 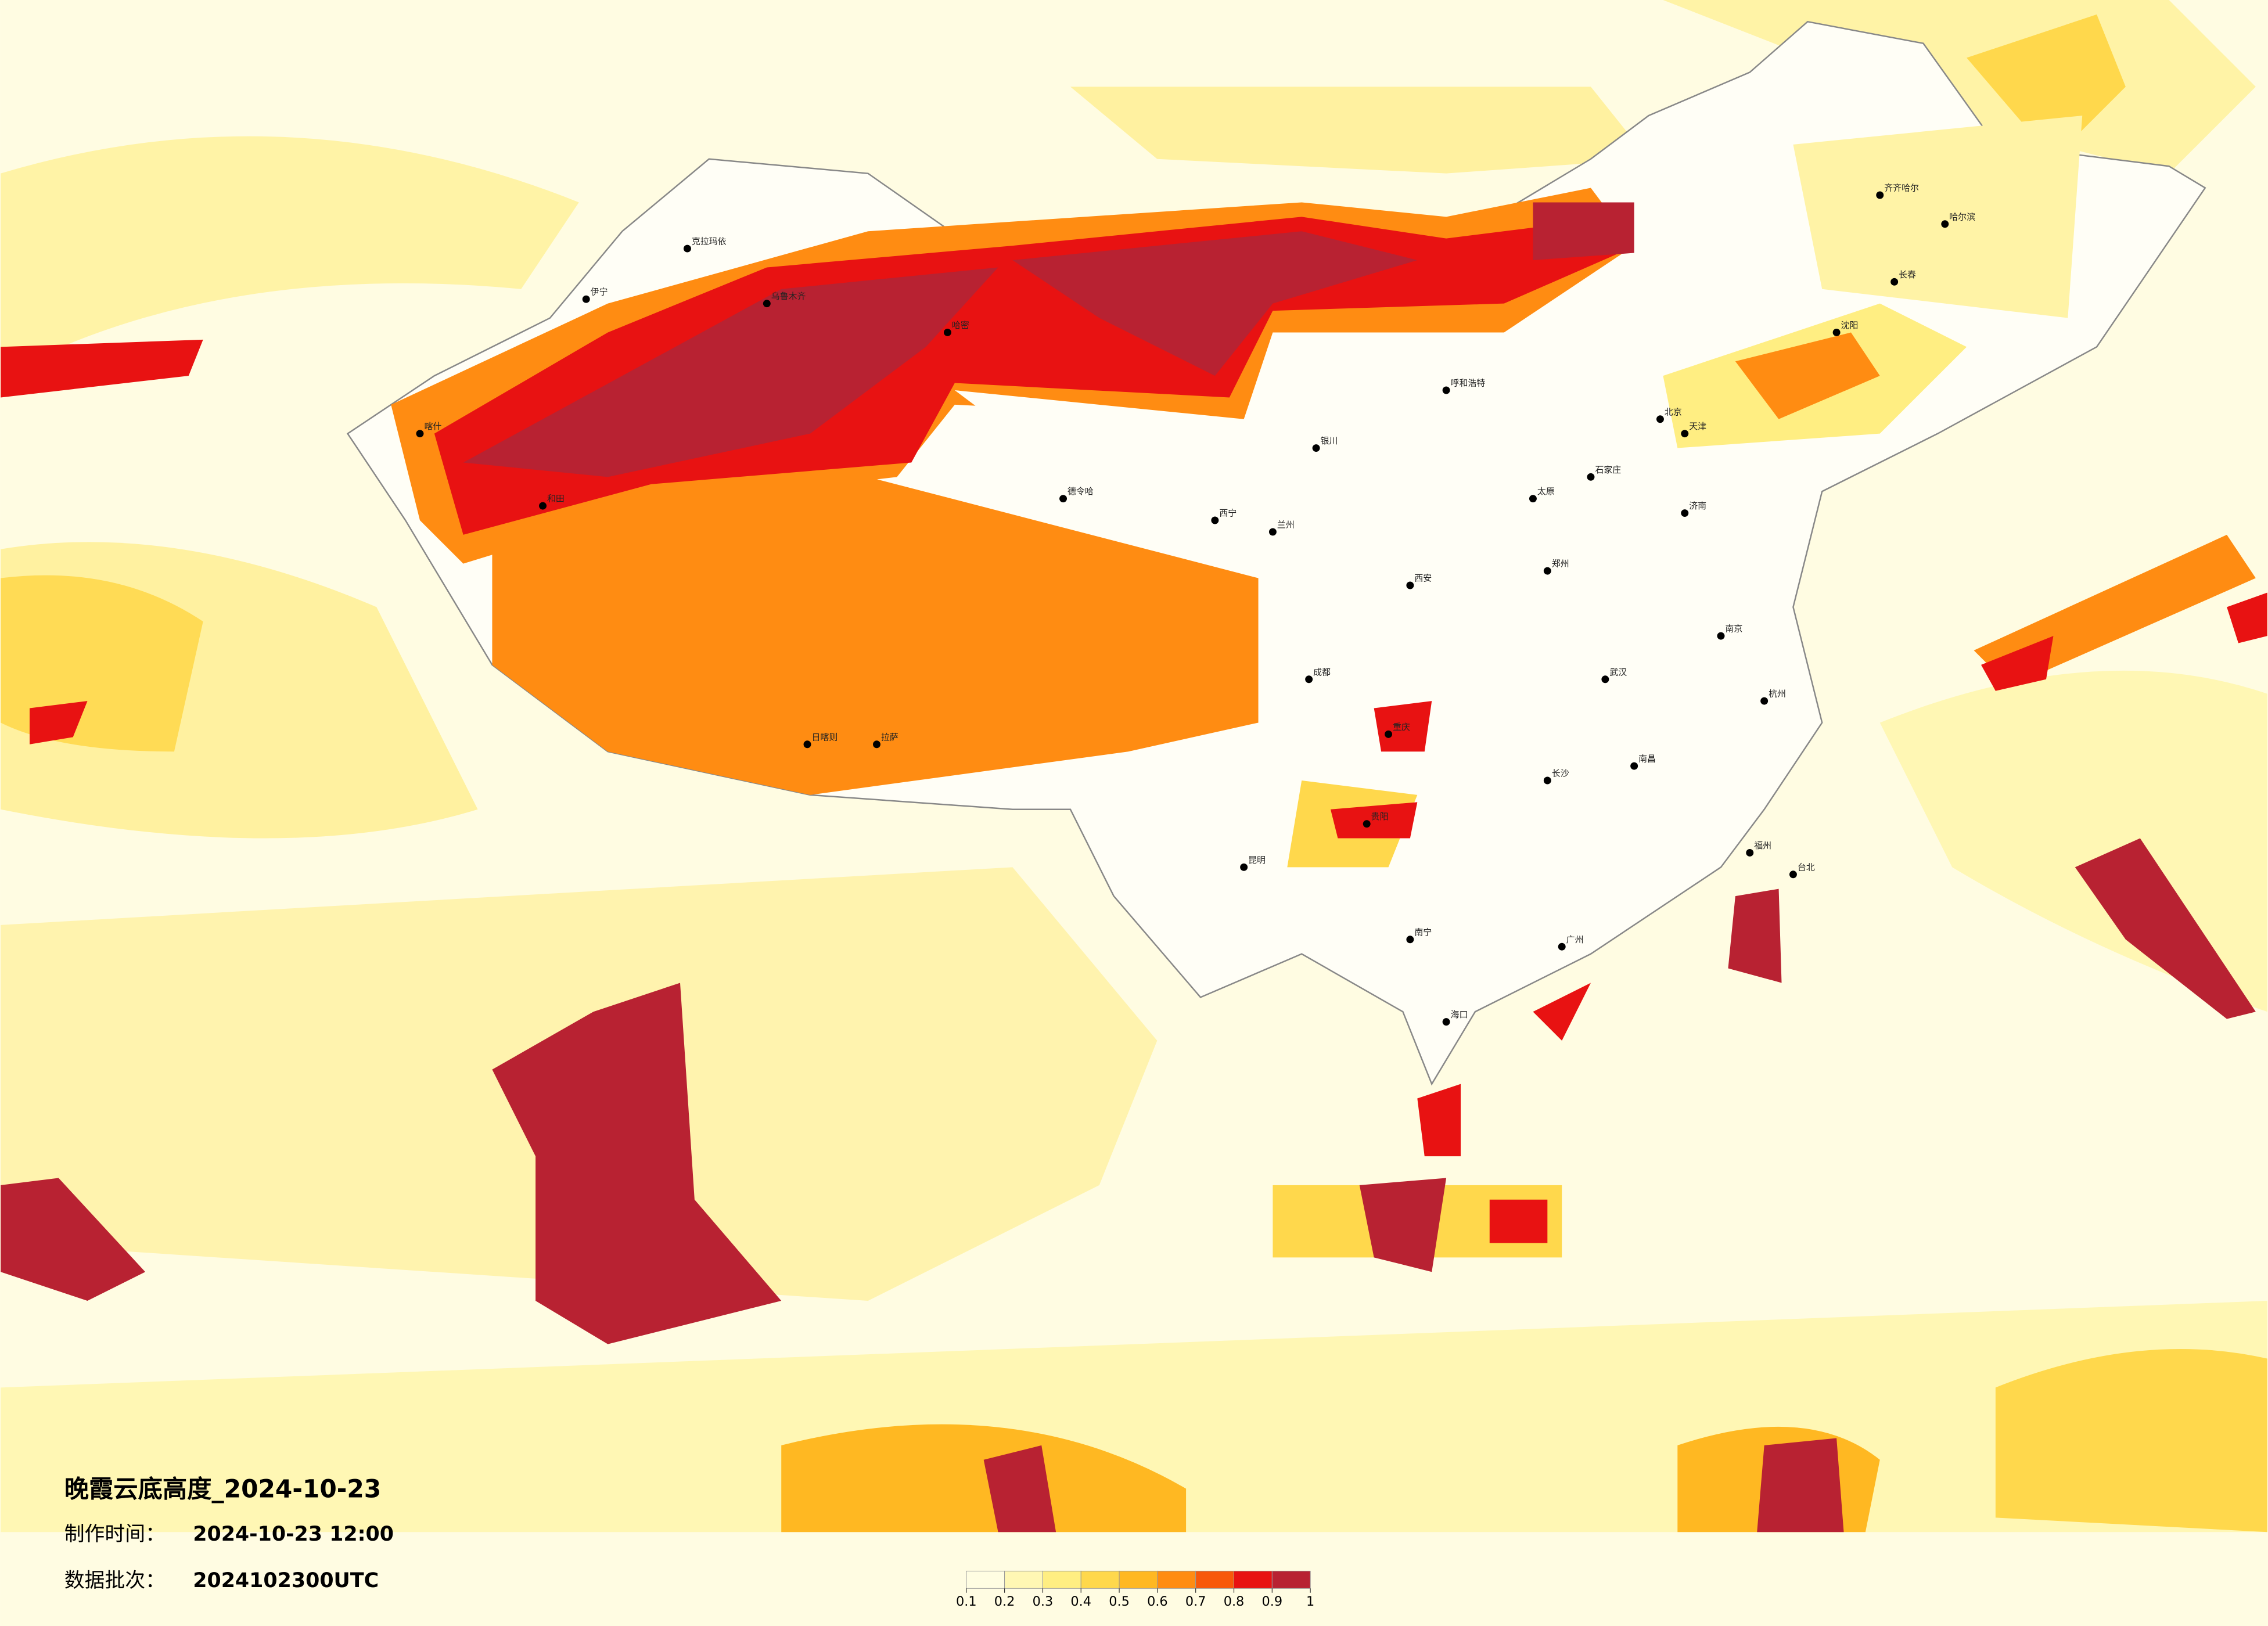 What do you see at coordinates (1423, 932) in the screenshot?
I see `city-label: 南宁` at bounding box center [1423, 932].